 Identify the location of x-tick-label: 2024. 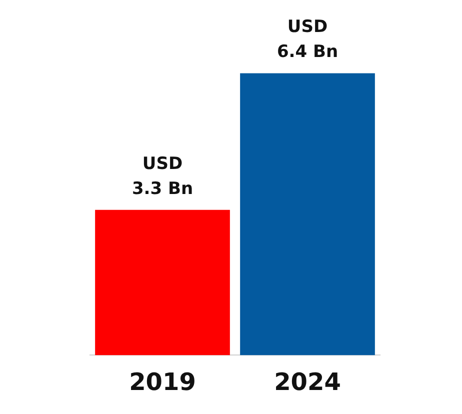
(307, 382).